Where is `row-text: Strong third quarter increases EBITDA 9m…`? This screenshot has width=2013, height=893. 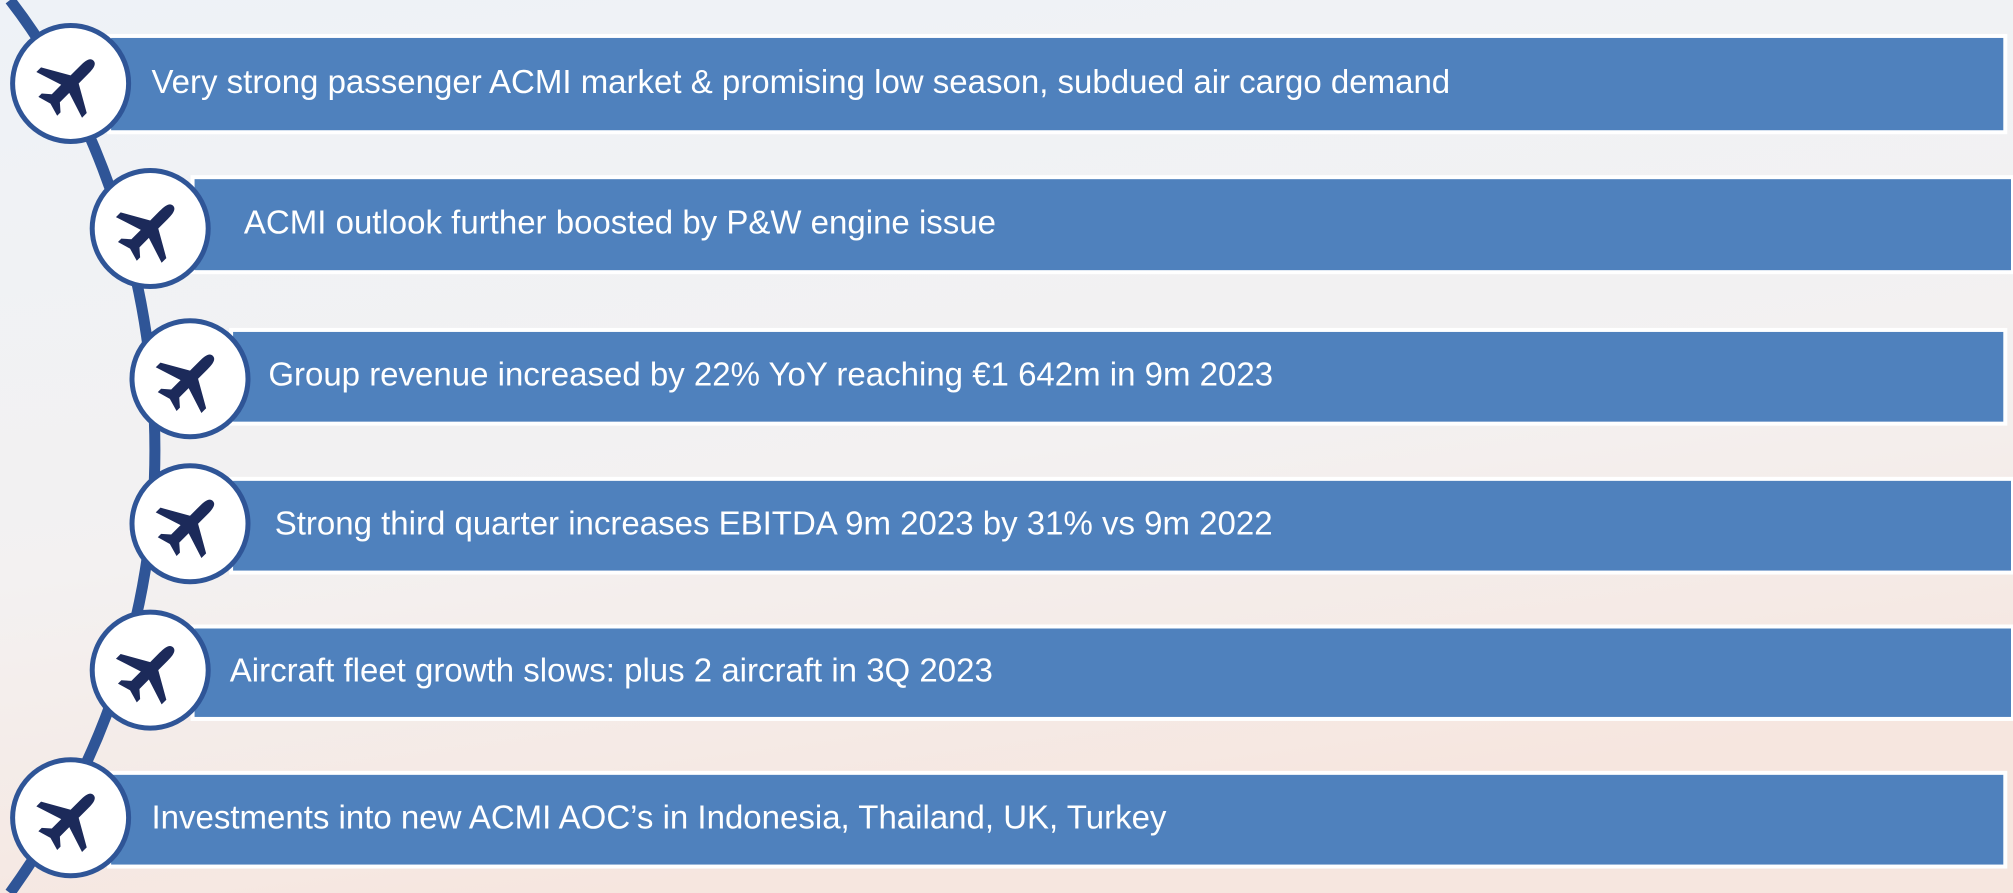
row-text: Strong third quarter increases EBITDA 9m… is located at coordinates (774, 522).